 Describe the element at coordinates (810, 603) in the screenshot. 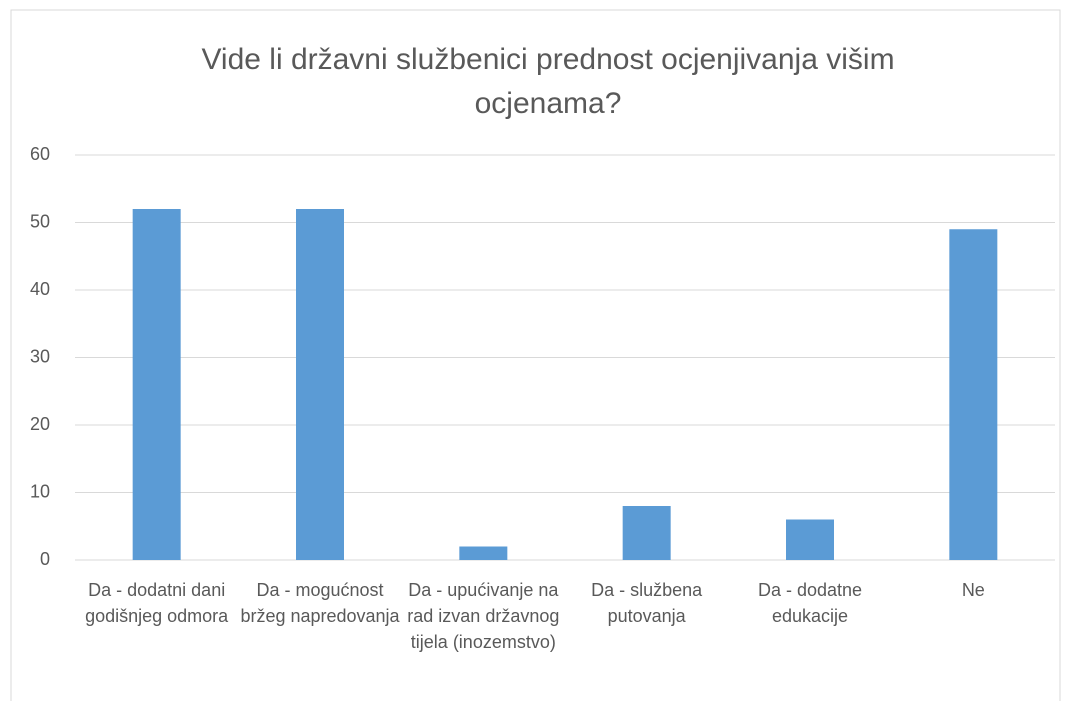

I see `x-tick-label: Da - dodatne edukacije` at that location.